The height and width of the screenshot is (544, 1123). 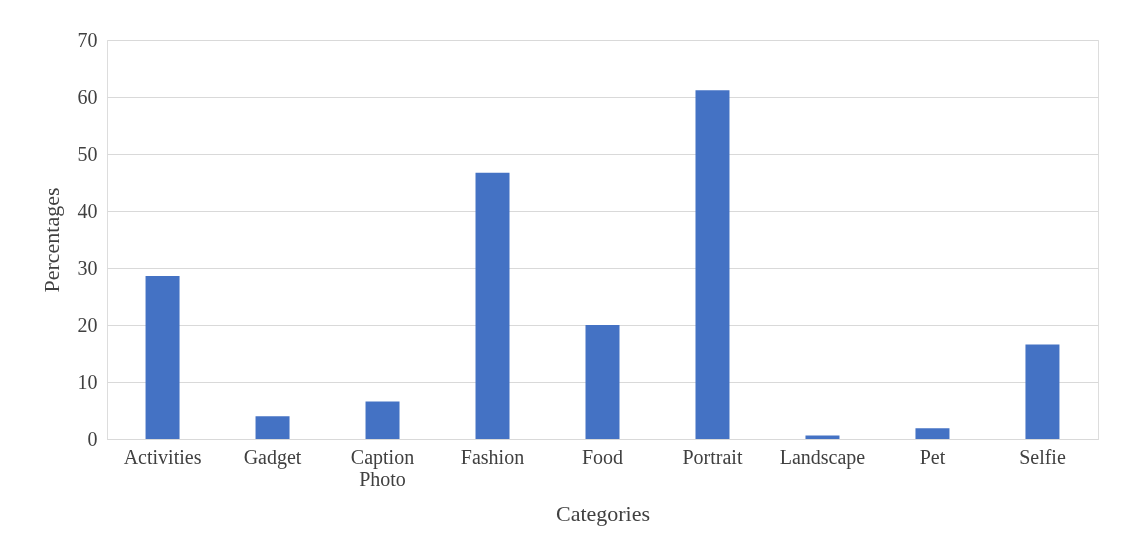 What do you see at coordinates (87, 381) in the screenshot?
I see `y-tick-label: 10` at bounding box center [87, 381].